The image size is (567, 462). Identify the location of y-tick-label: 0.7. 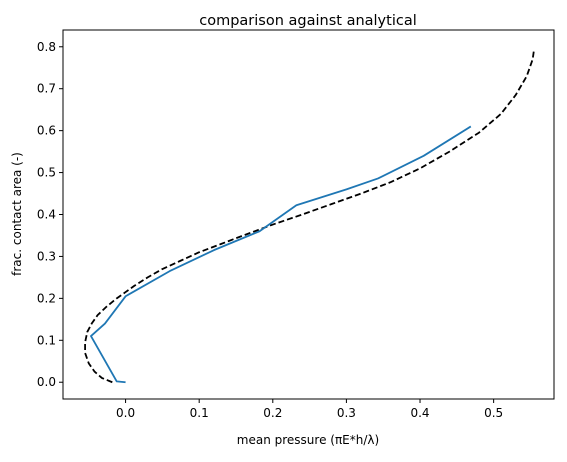
(46, 89).